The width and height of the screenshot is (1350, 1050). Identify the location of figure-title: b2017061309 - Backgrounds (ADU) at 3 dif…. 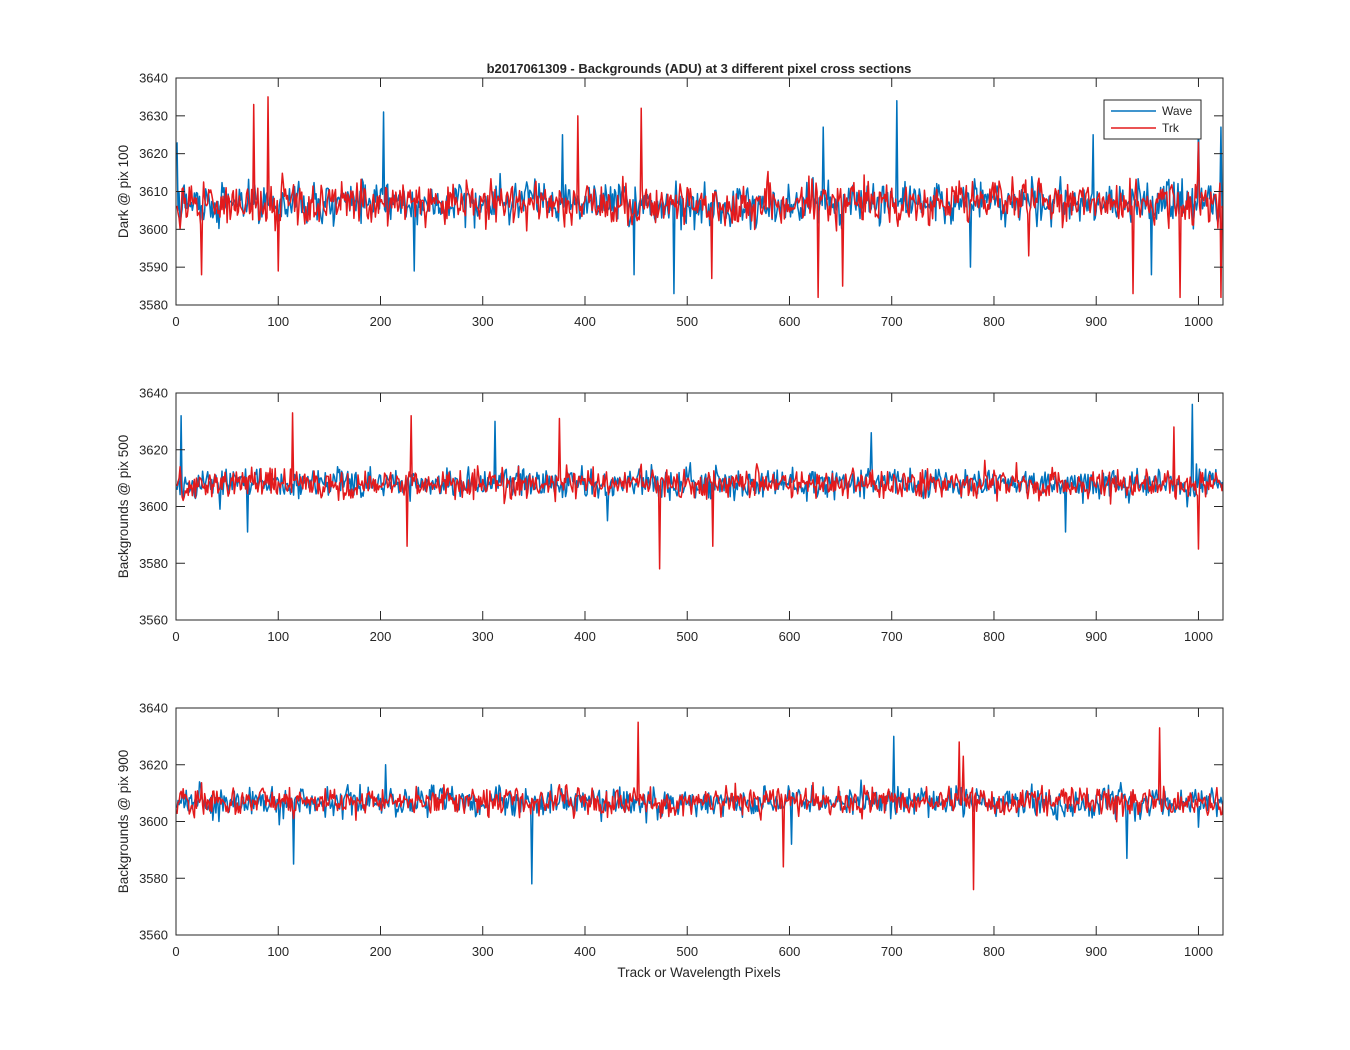
(699, 68).